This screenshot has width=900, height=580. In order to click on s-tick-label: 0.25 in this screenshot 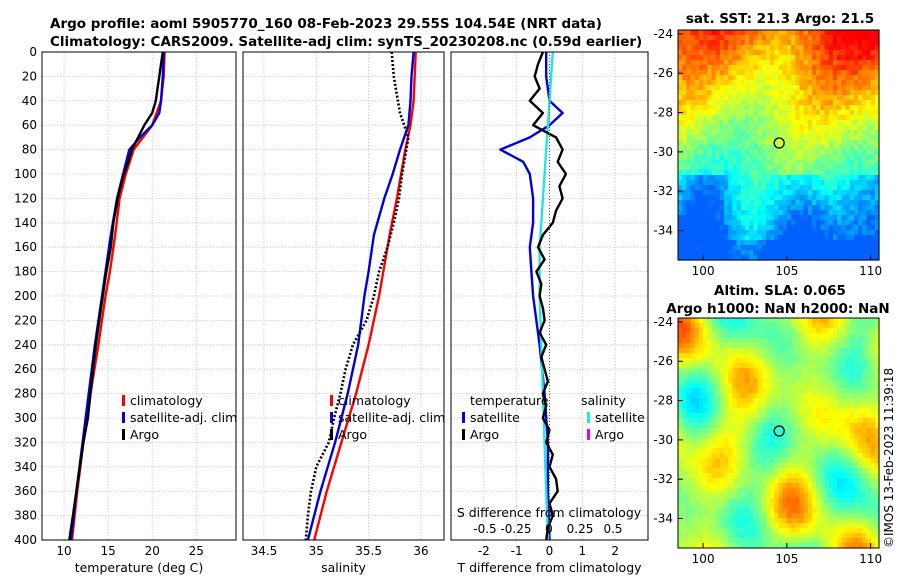, I will do `click(580, 529)`.